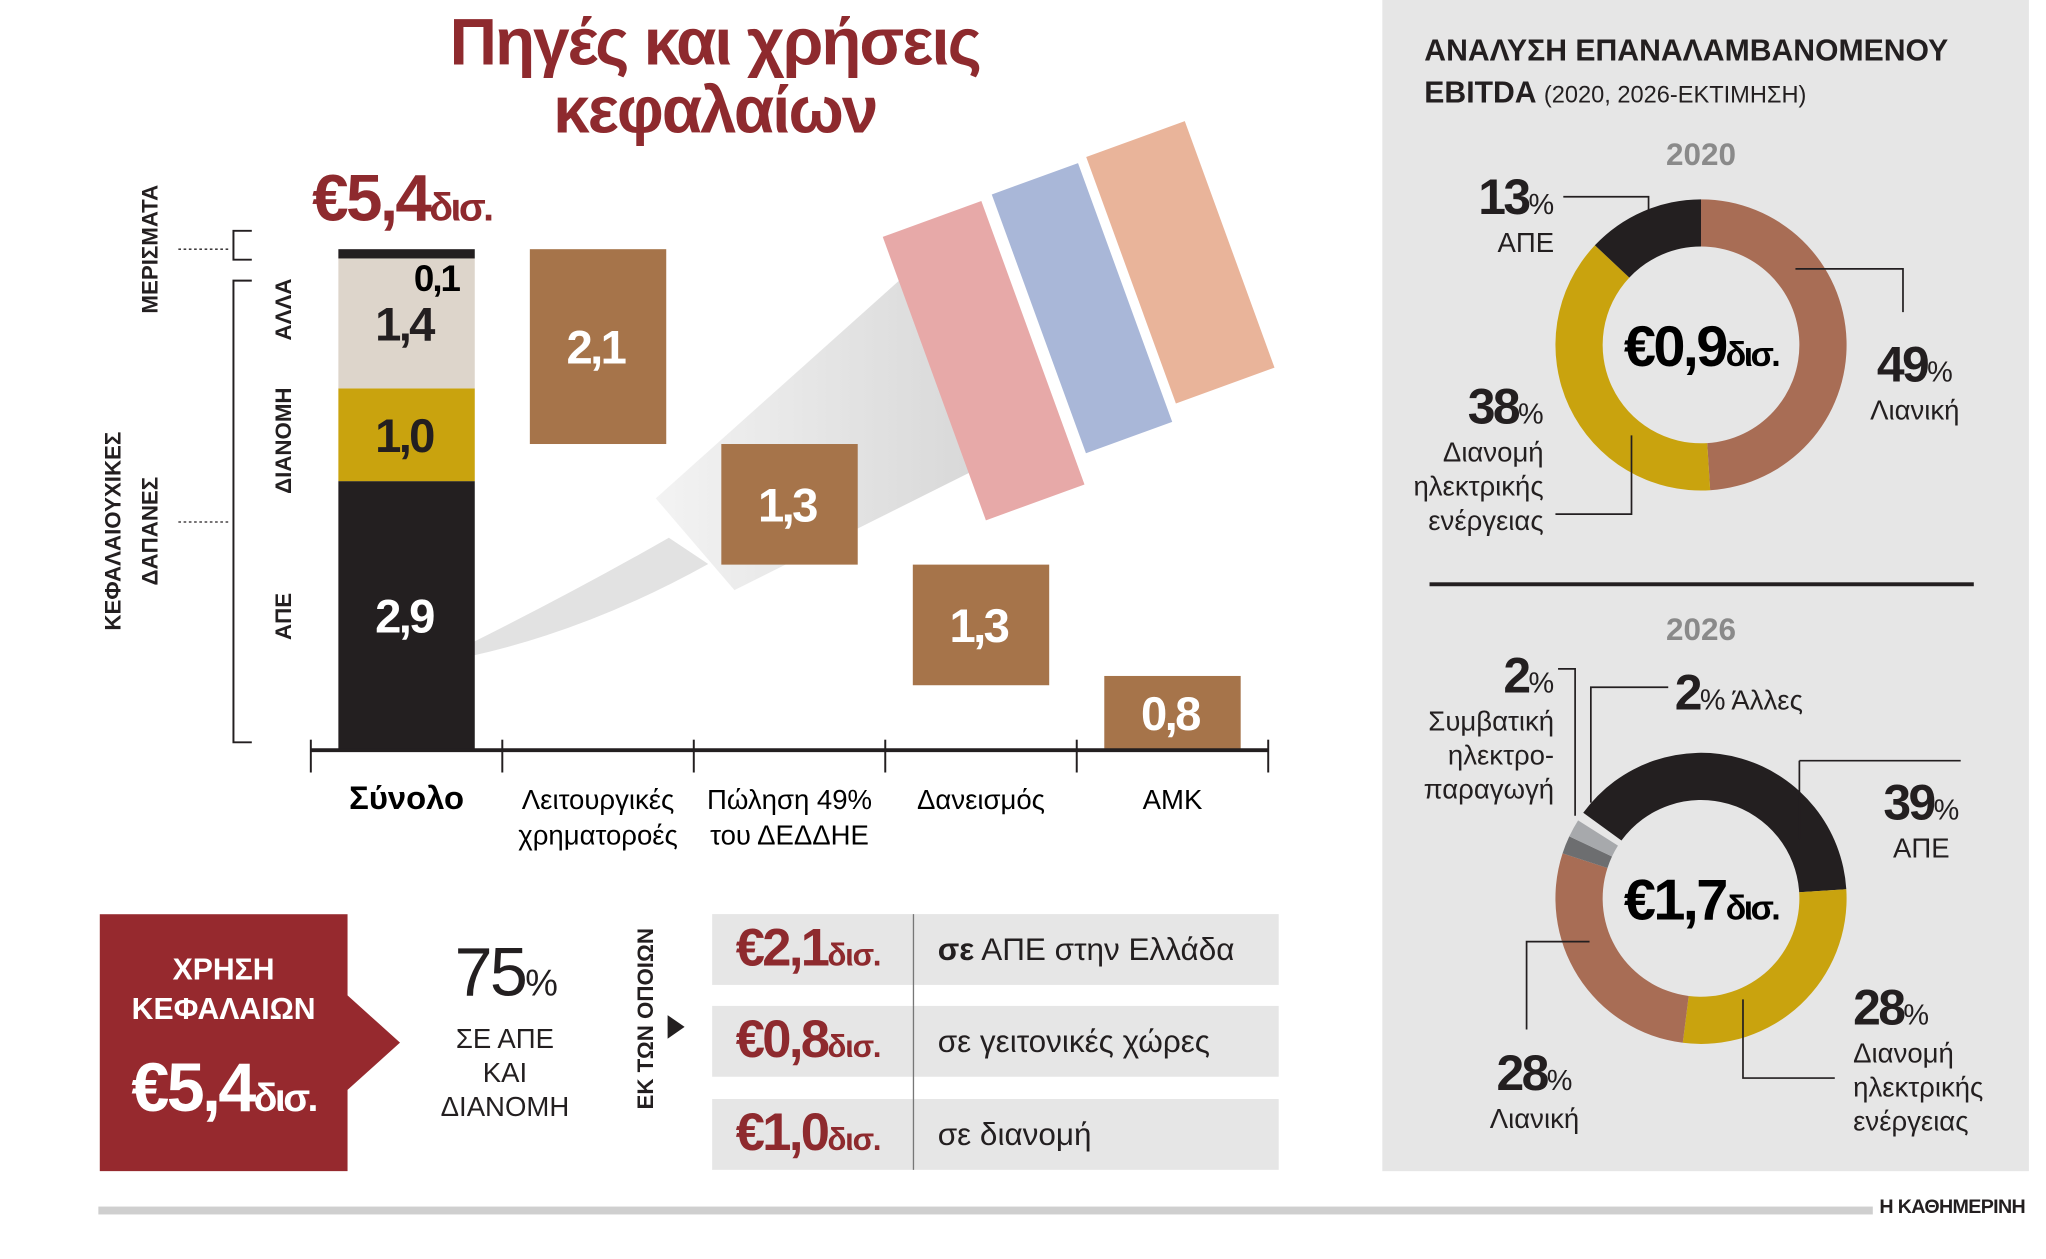 This screenshot has width=2046, height=1259. Describe the element at coordinates (789, 835) in the screenshot. I see `x-tick-label: του ΔΕΔΔΗΕ` at that location.